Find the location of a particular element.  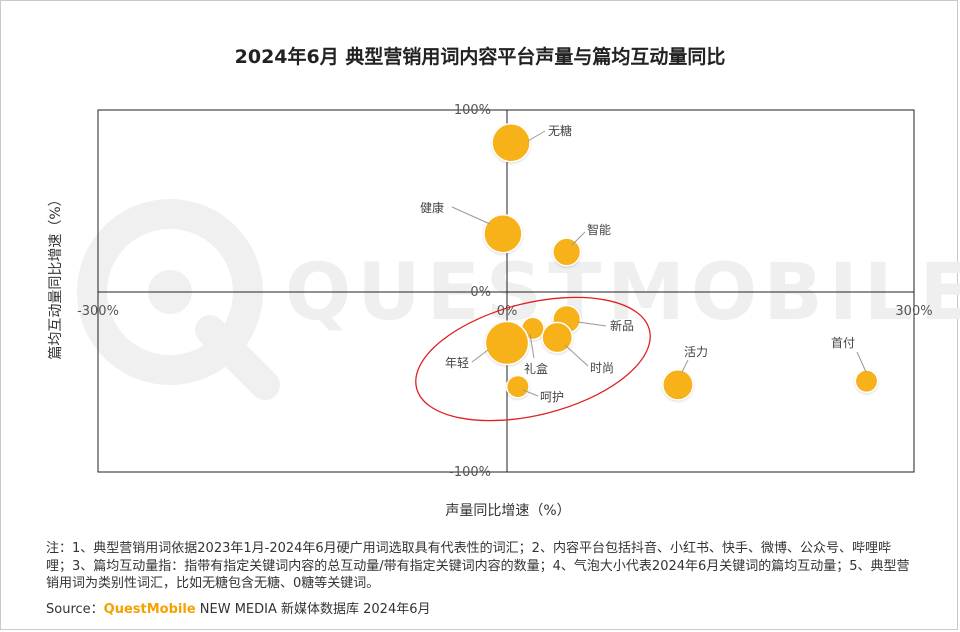

bubble-label-1: 无糖 is located at coordinates (560, 130).